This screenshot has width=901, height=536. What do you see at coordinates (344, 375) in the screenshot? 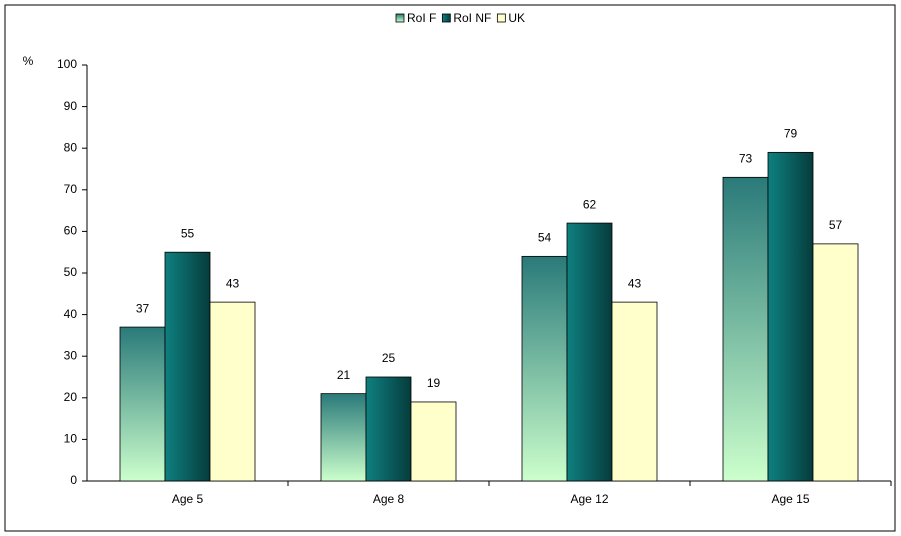
I see `data-label: 21` at bounding box center [344, 375].